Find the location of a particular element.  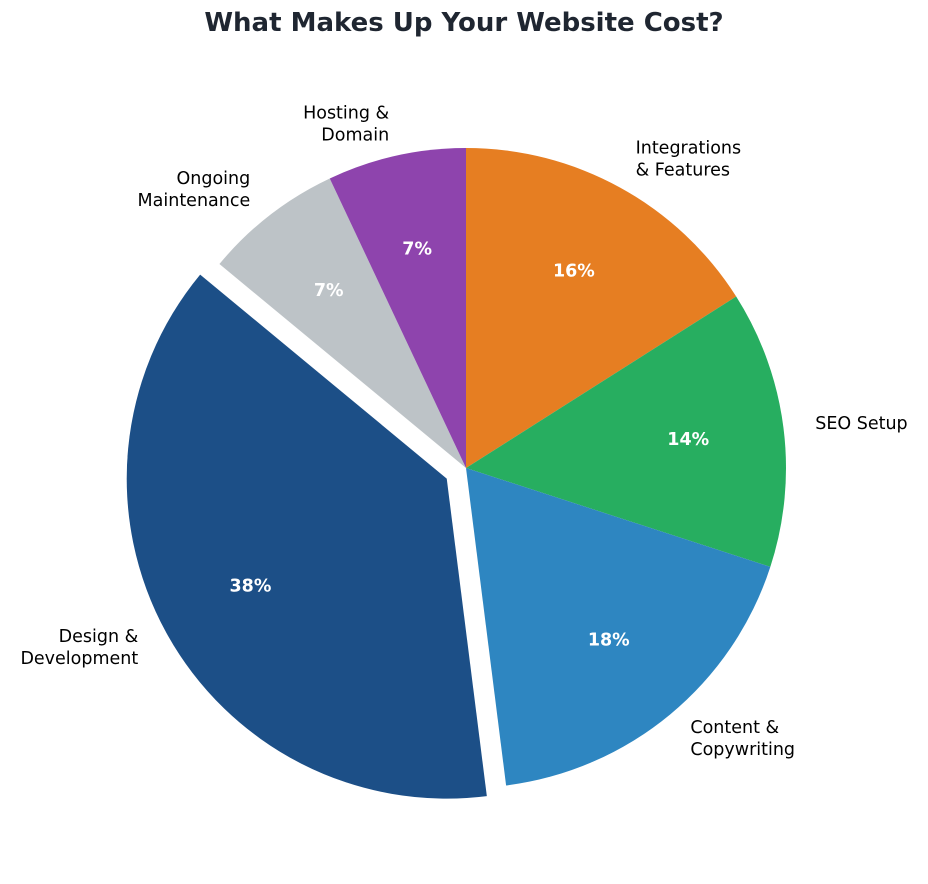

chart-title: What Makes Up Your Website Cost? is located at coordinates (464, 23).